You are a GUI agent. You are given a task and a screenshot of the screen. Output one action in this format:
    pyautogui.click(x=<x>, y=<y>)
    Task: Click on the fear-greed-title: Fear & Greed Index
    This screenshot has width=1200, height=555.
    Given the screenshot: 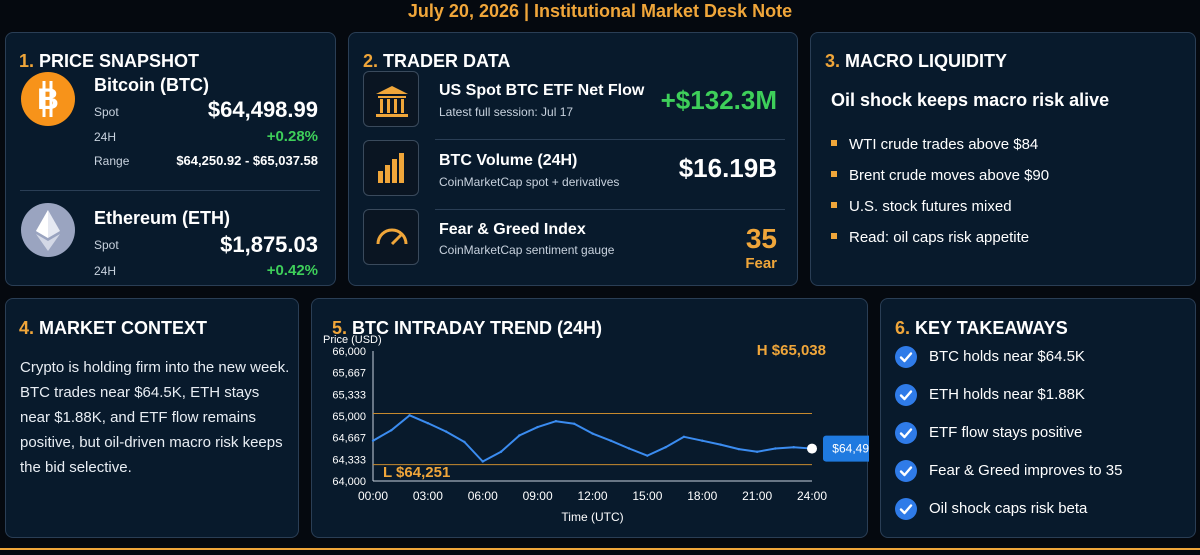 What is the action you would take?
    pyautogui.click(x=512, y=229)
    